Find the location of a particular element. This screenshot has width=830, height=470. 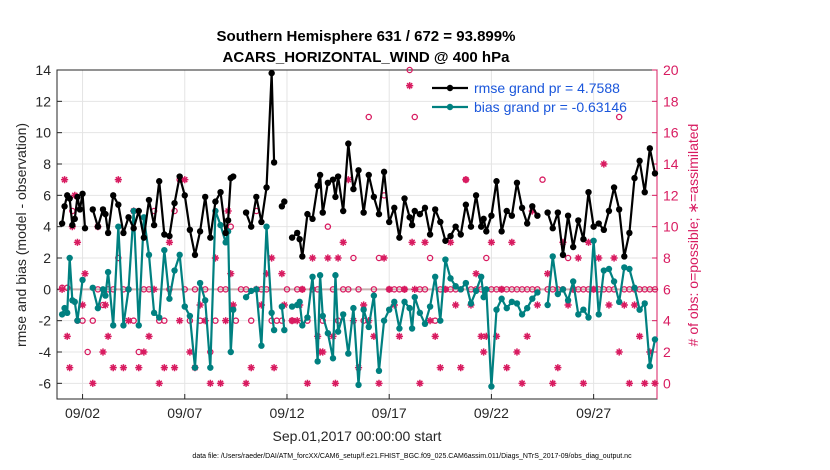

legend-rmse-label: rmse grand pr = 4.7588 is located at coordinates (547, 88).